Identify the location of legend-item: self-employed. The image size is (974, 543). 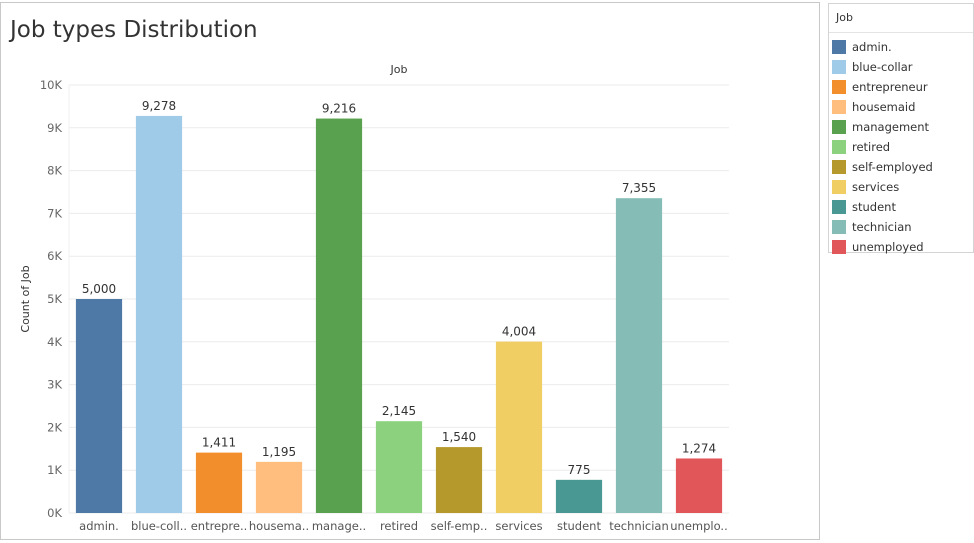
(902, 167).